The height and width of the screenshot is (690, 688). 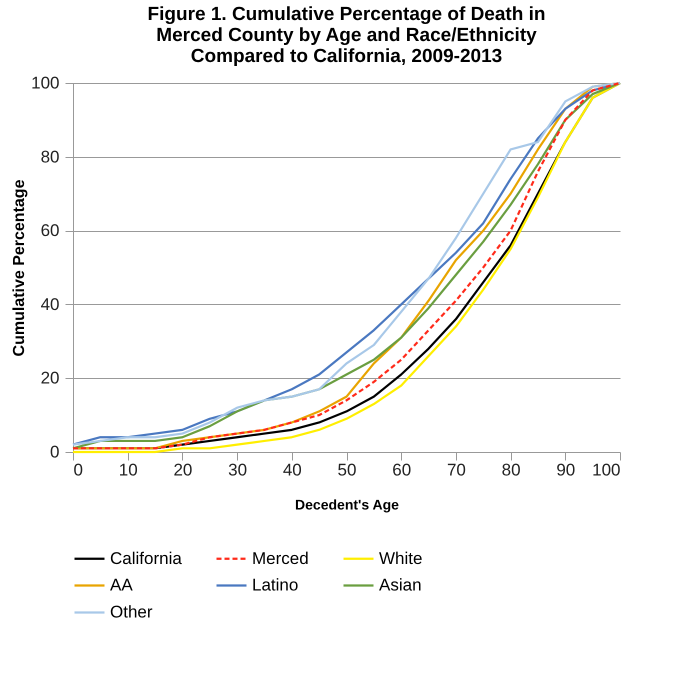 What do you see at coordinates (566, 470) in the screenshot?
I see `x-tick-label: 90` at bounding box center [566, 470].